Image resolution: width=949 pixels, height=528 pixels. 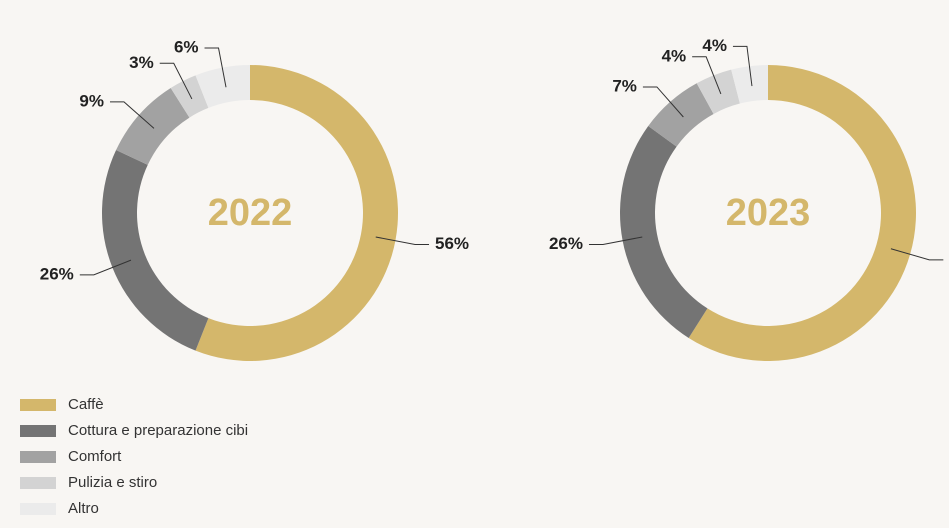 What do you see at coordinates (186, 46) in the screenshot?
I see `value-label: 6%` at bounding box center [186, 46].